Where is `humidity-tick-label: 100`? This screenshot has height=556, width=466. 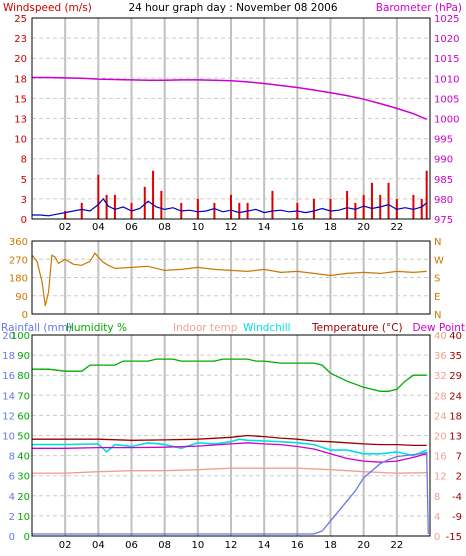
humidity-tick-label: 100 is located at coordinates (20, 336).